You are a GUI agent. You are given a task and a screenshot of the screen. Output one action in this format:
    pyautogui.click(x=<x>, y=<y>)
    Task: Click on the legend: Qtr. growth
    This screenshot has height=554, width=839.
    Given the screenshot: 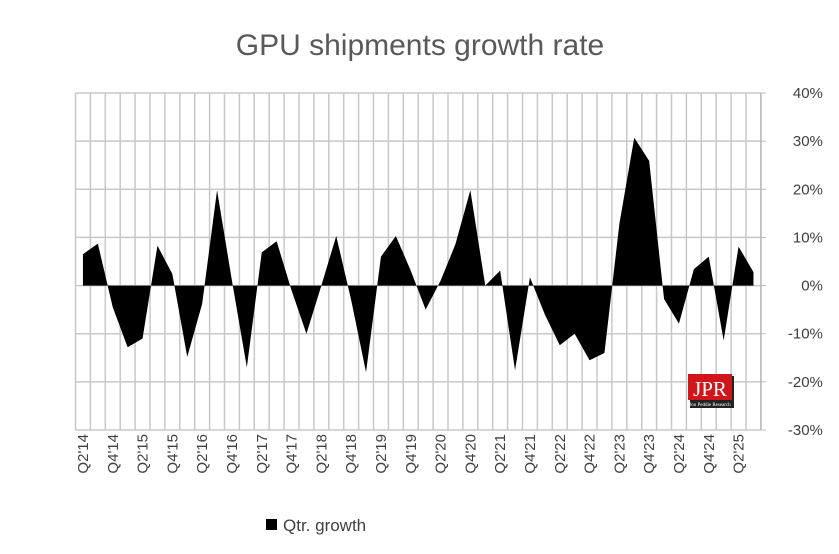 What is the action you would take?
    pyautogui.click(x=316, y=525)
    